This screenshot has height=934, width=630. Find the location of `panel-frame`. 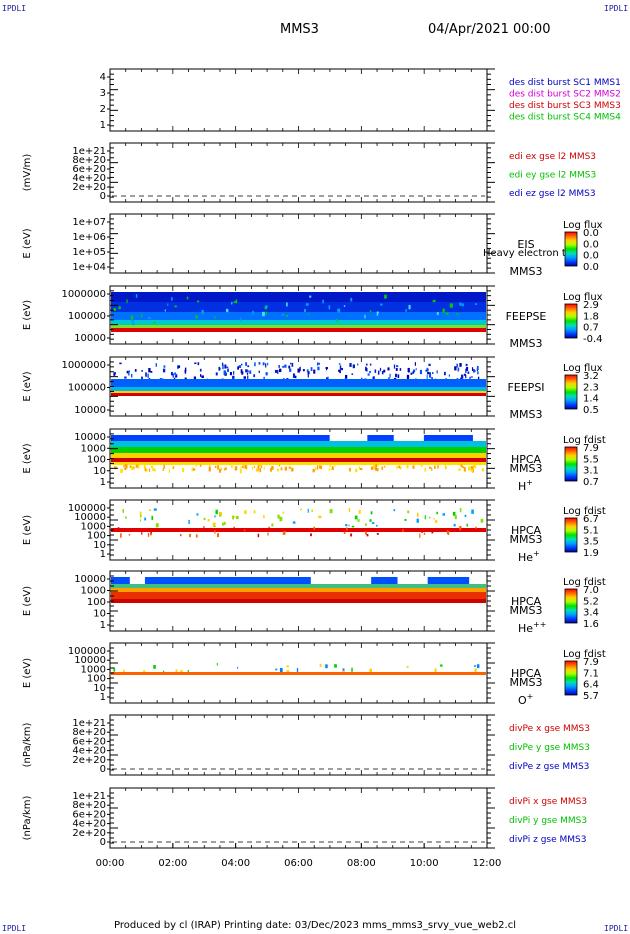

panel-frame is located at coordinates (298, 100).